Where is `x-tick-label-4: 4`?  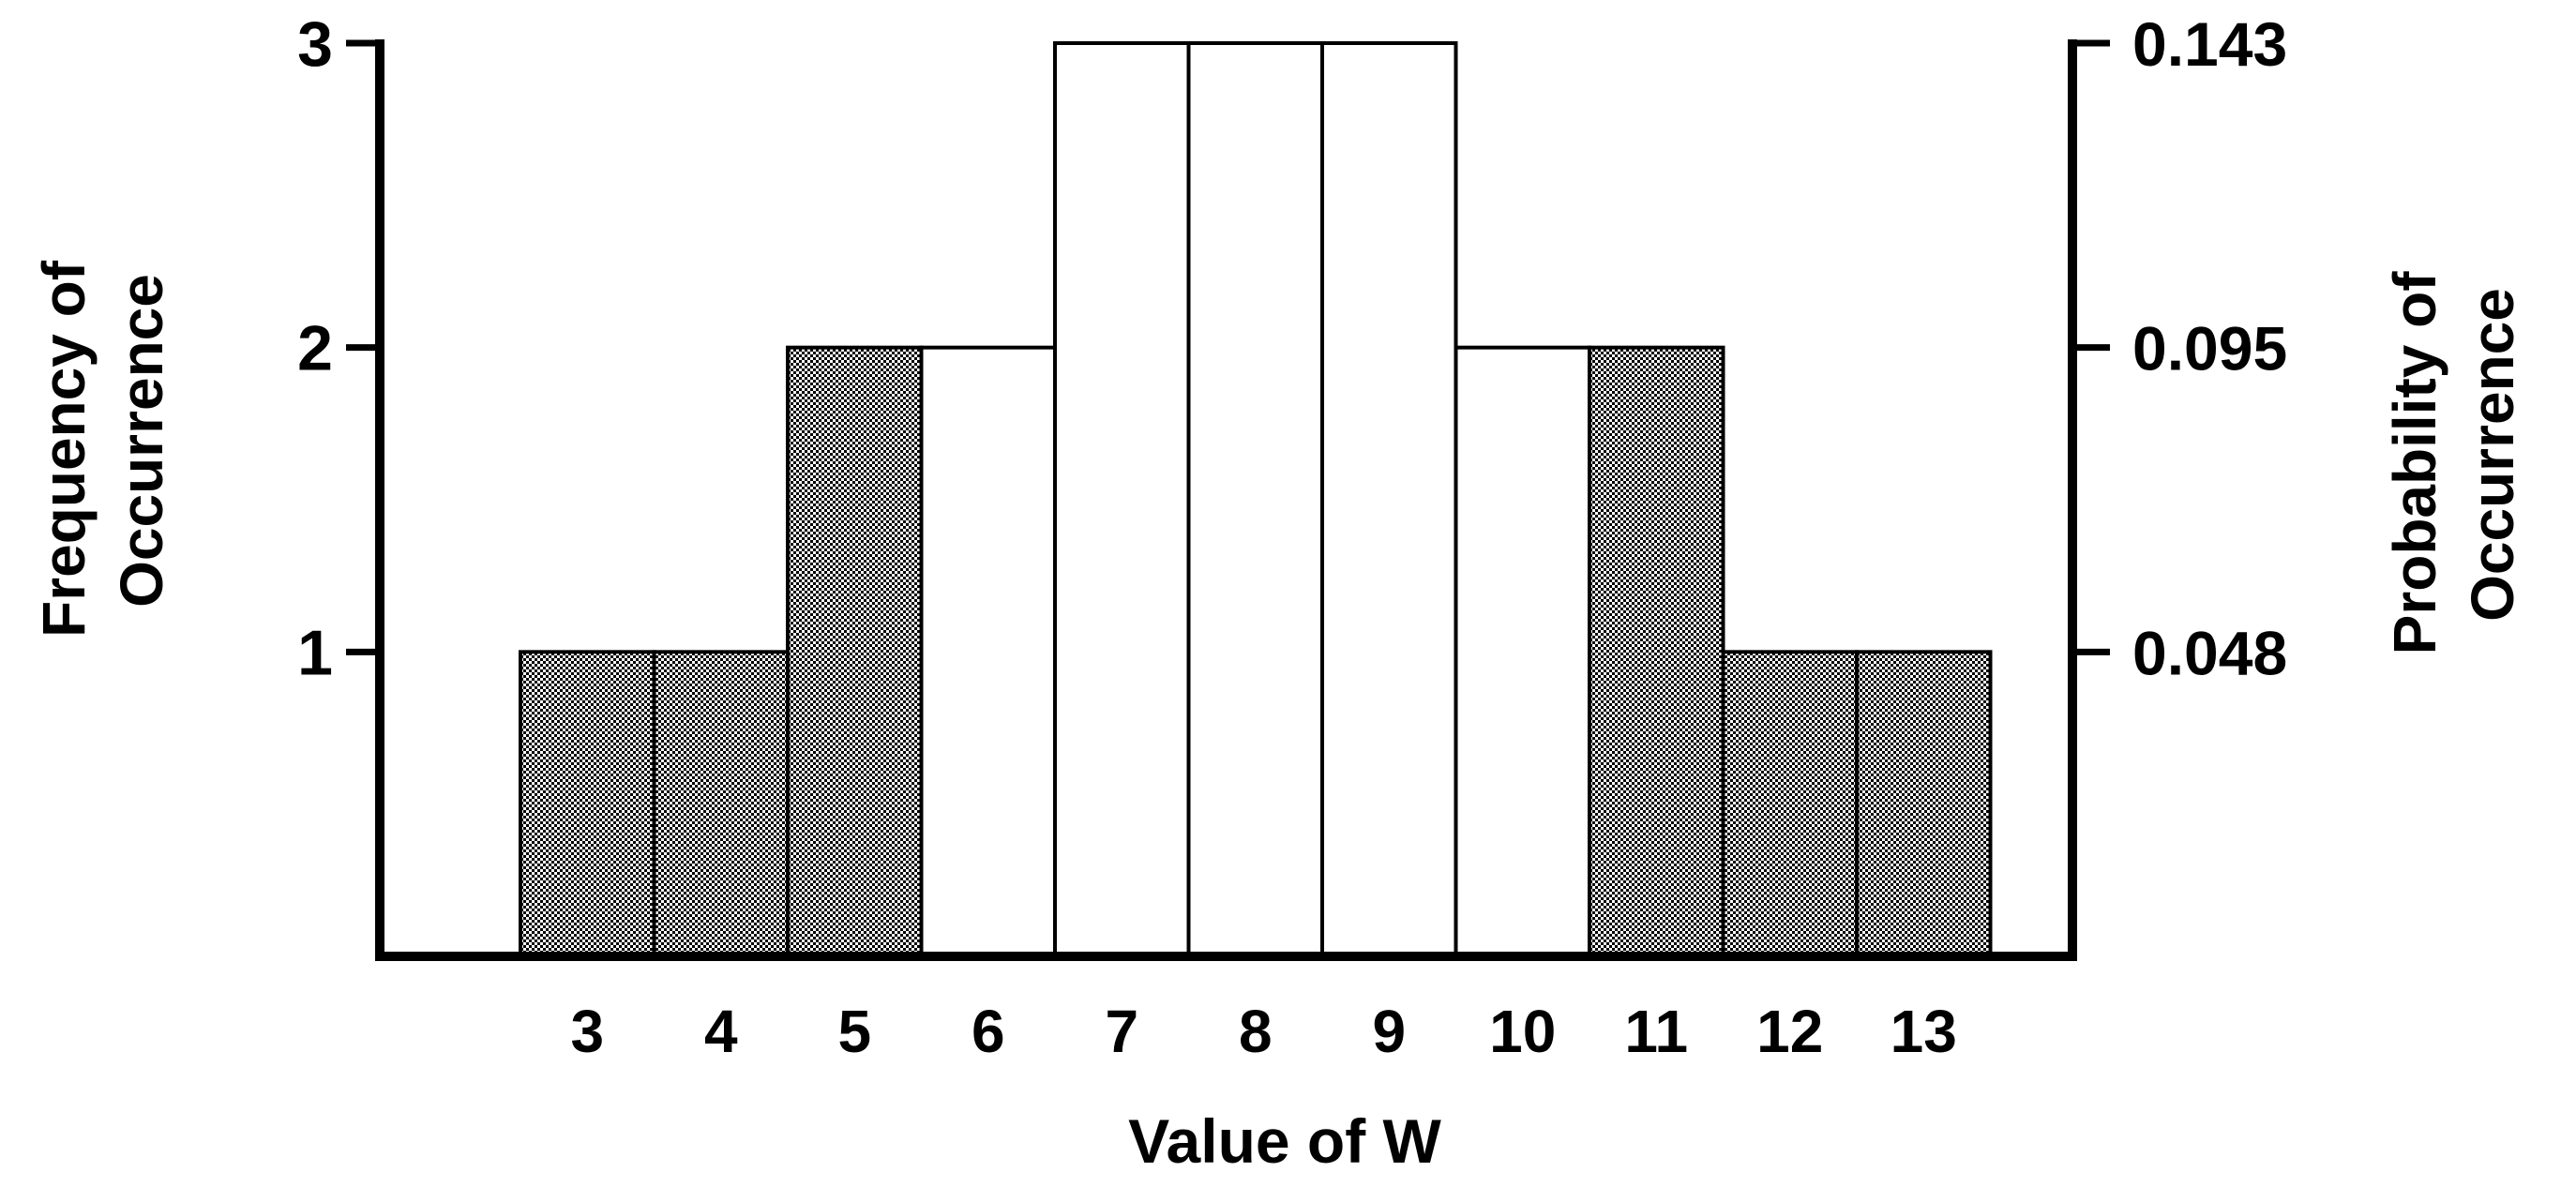
x-tick-label-4: 4 is located at coordinates (721, 1031).